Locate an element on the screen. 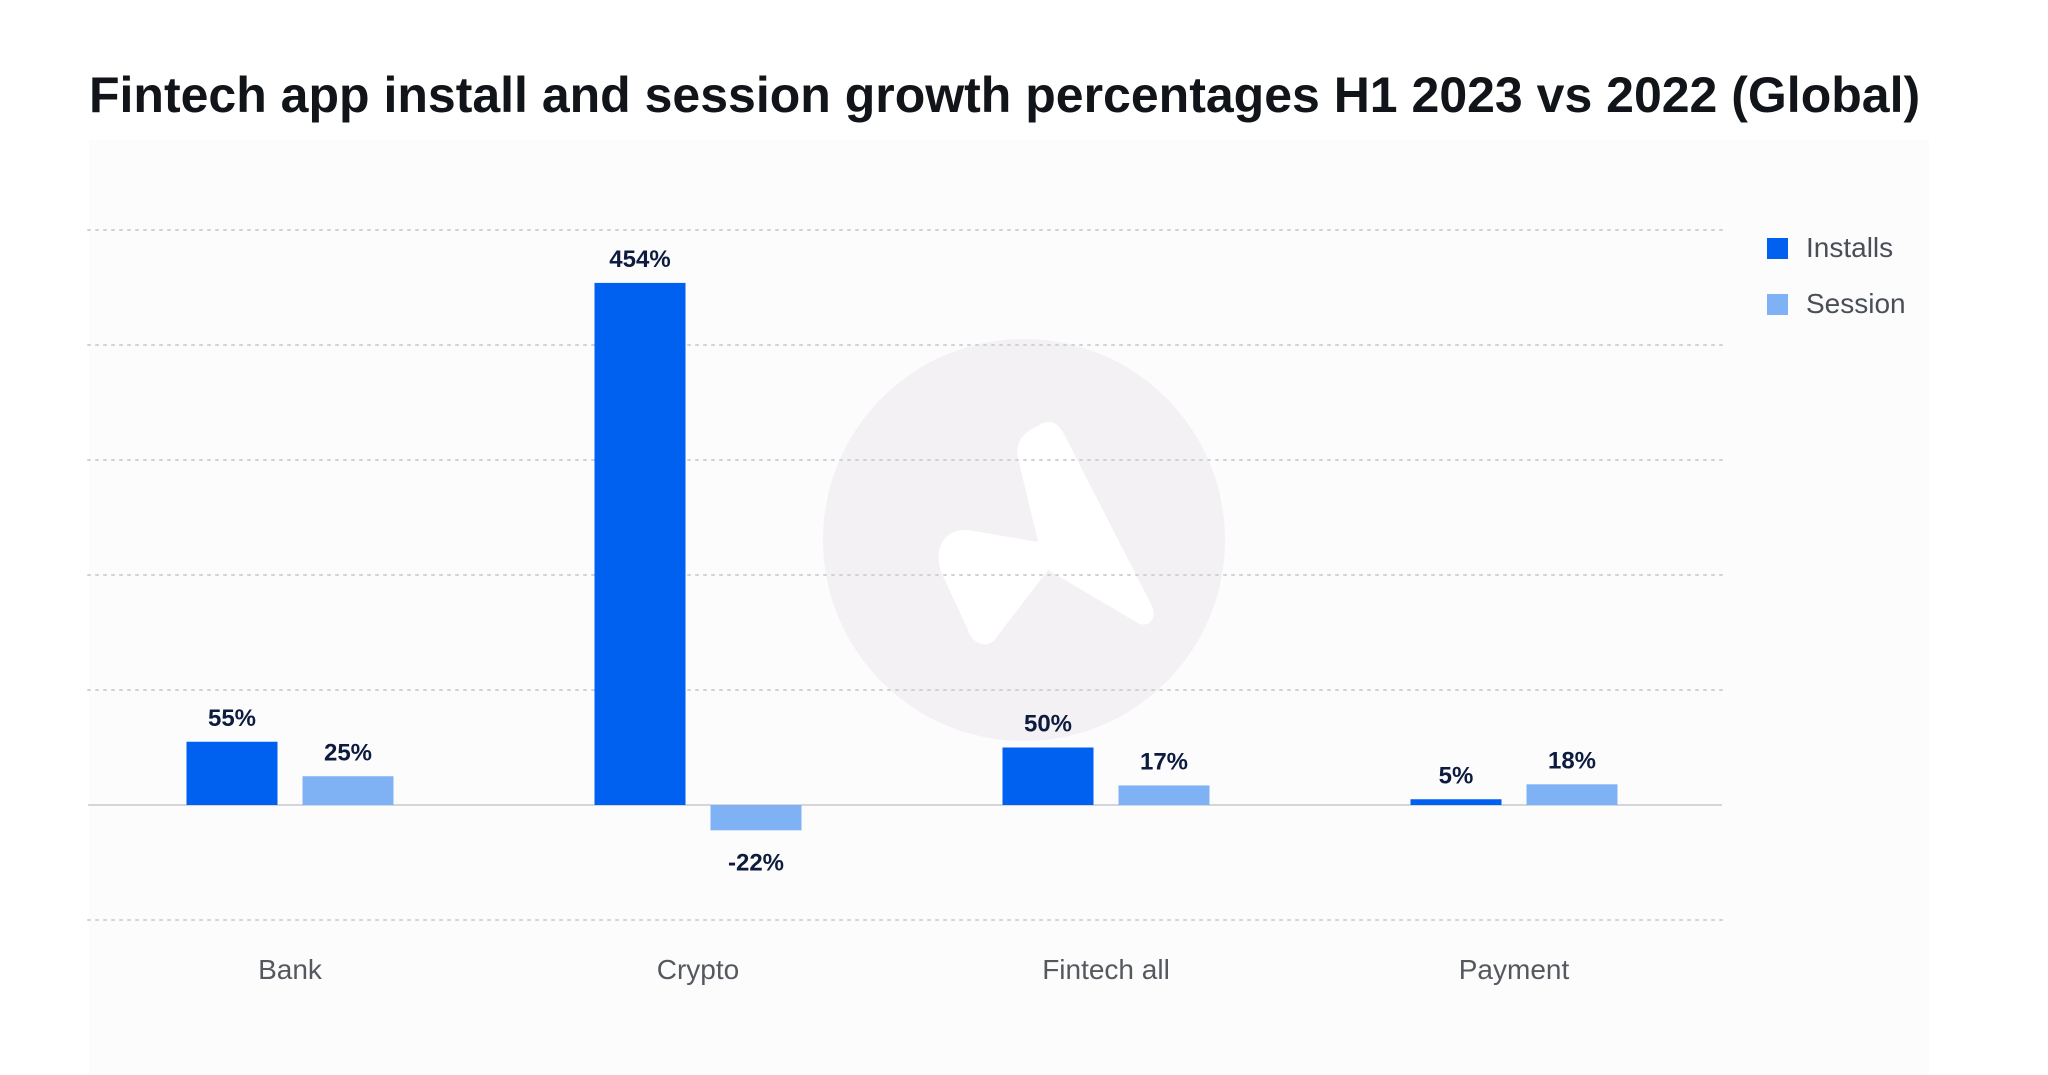 Image resolution: width=2048 pixels, height=1075 pixels. data-label-installs-crypto: 454% is located at coordinates (639, 259).